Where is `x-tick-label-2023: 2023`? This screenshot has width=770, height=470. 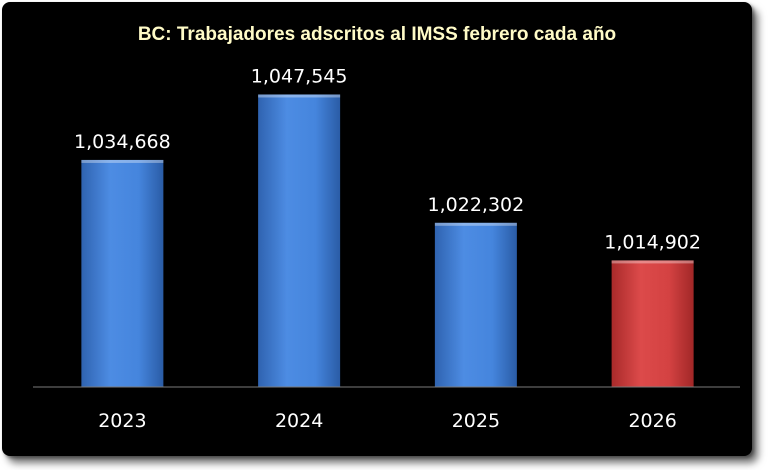 x-tick-label-2023: 2023 is located at coordinates (122, 421).